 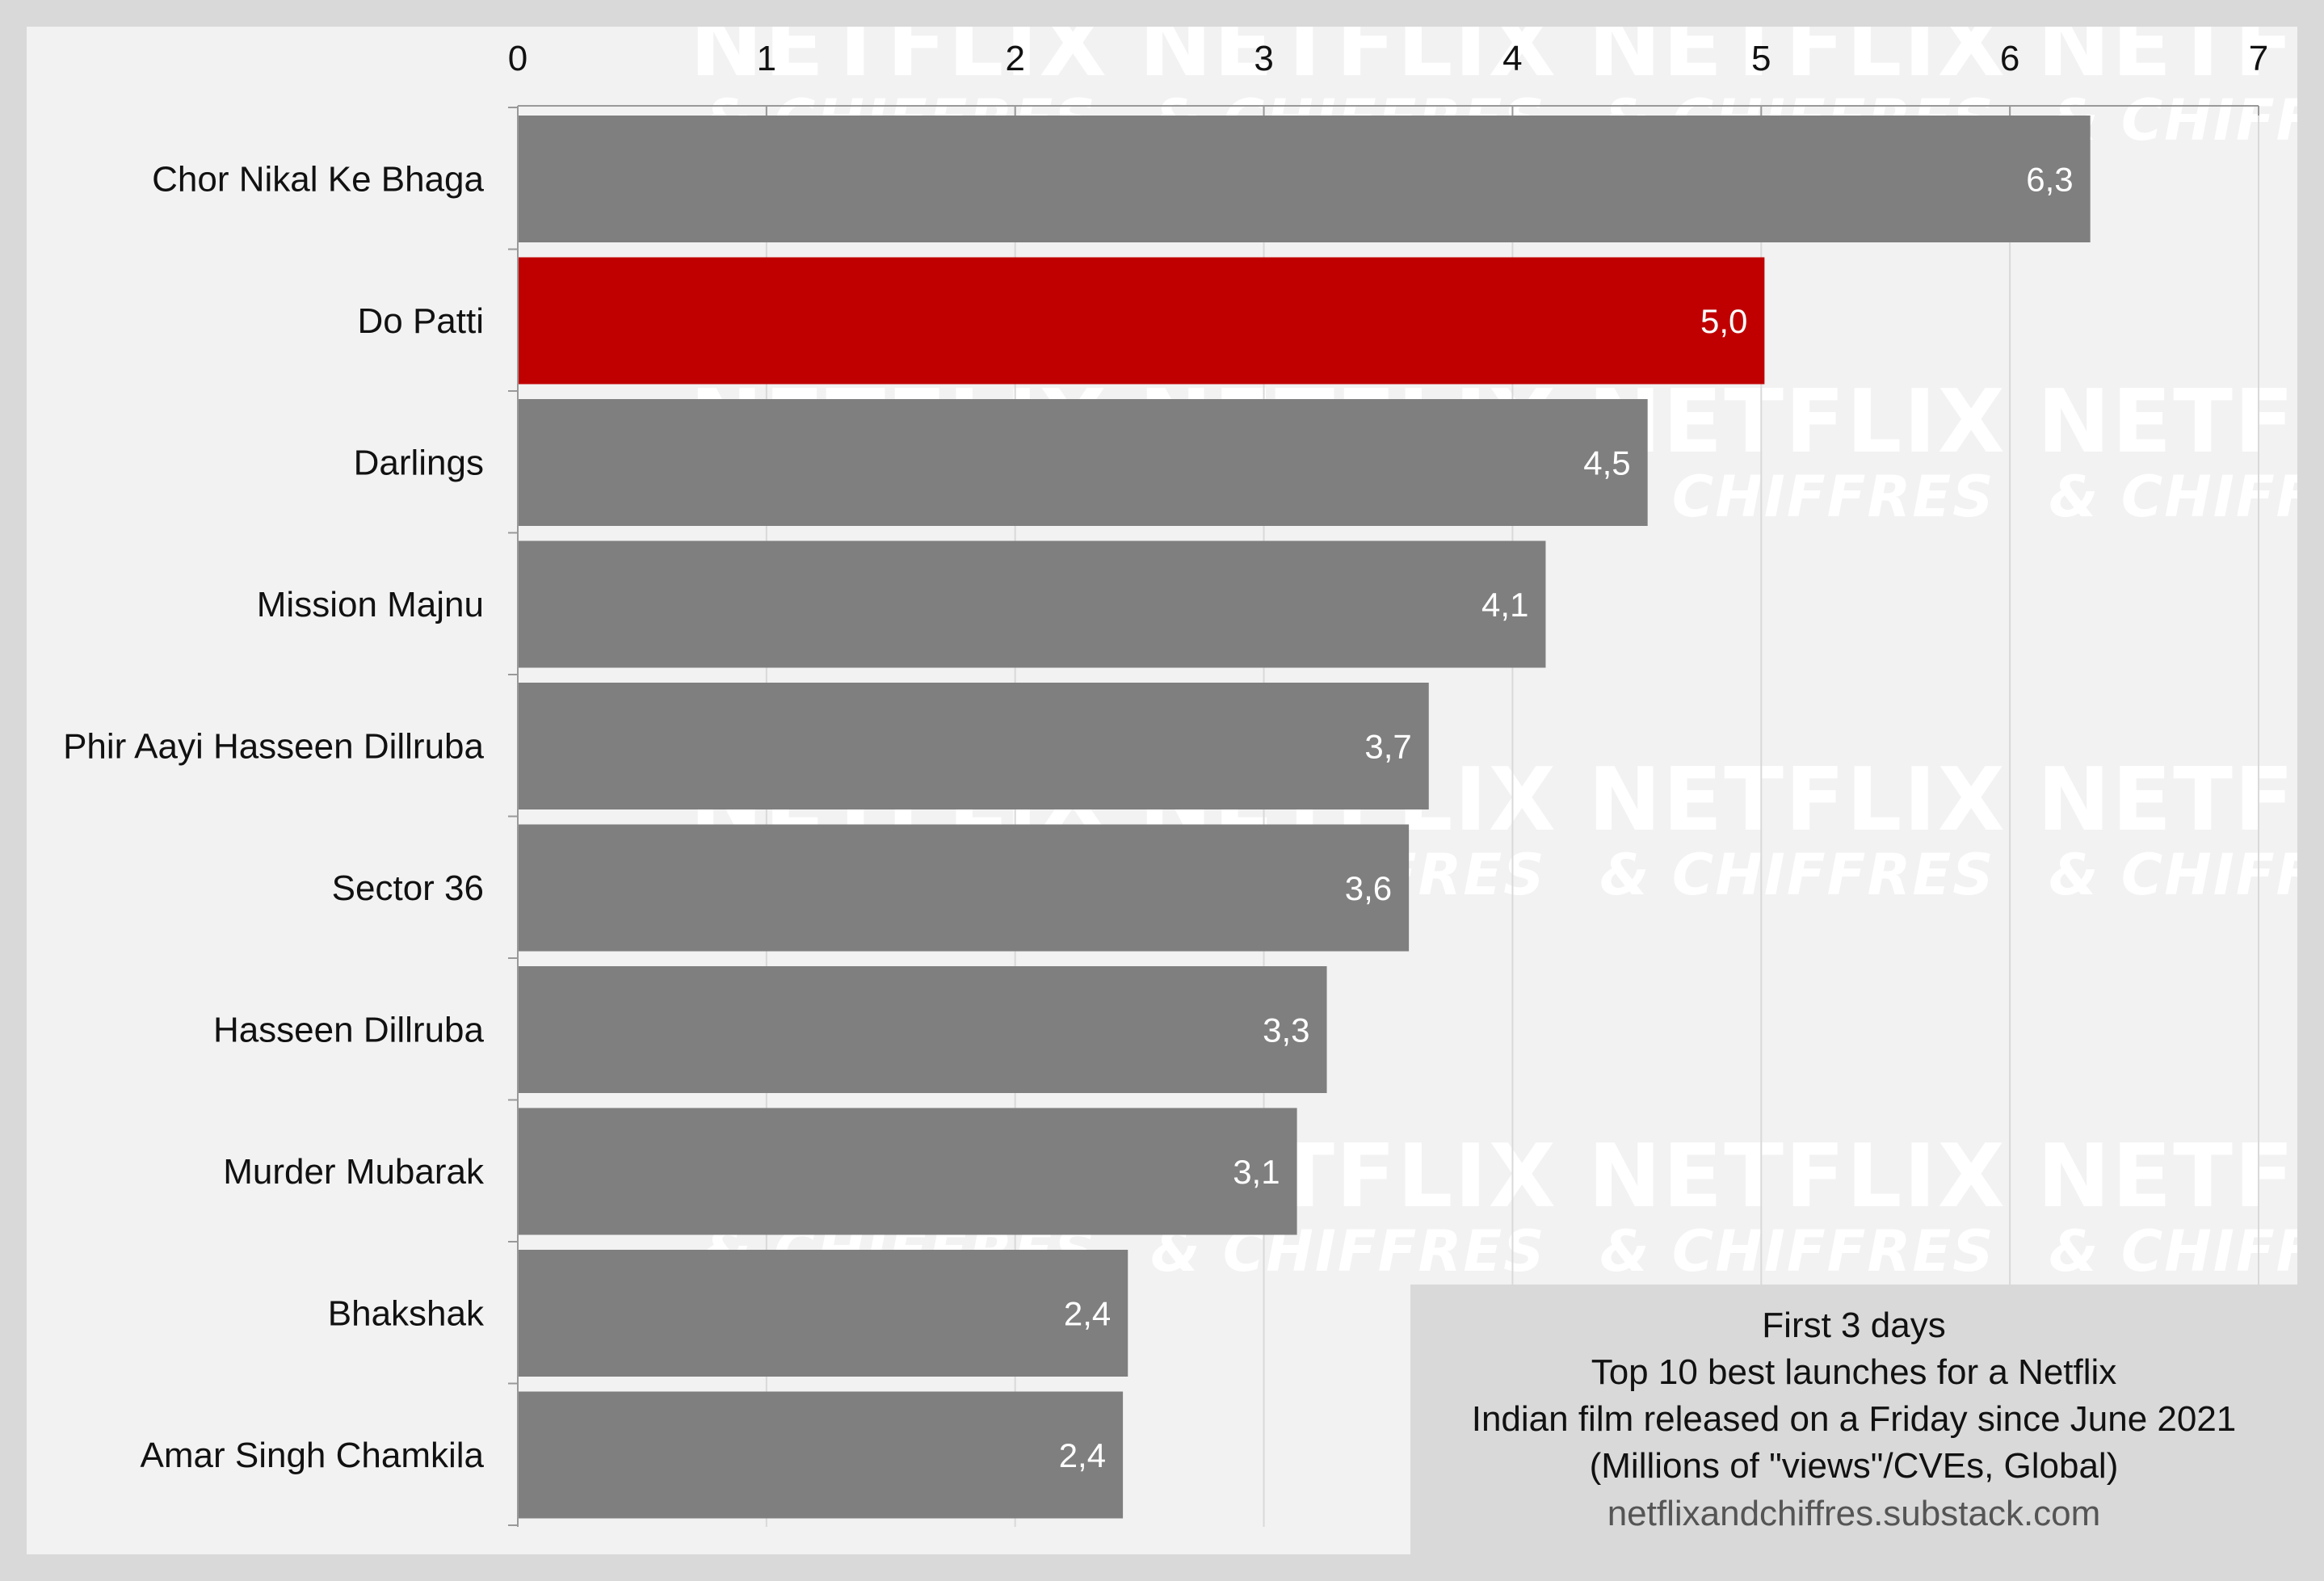 I want to click on x-tick-label: 1, so click(x=766, y=58).